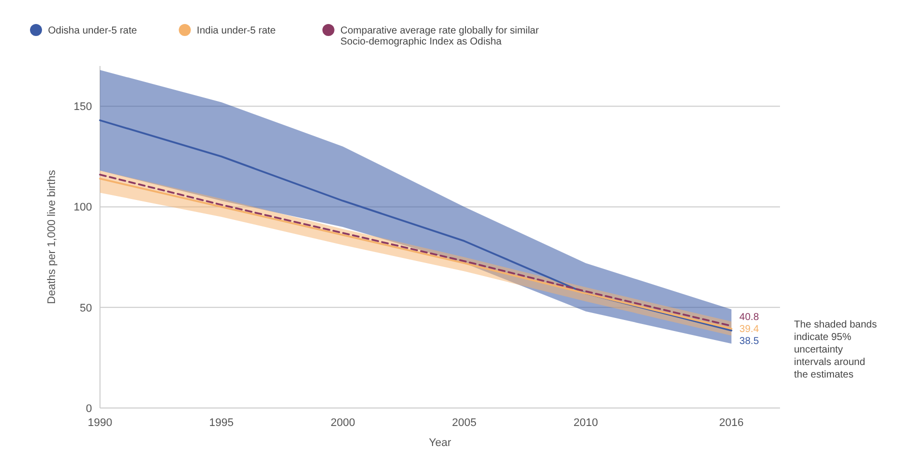  What do you see at coordinates (86, 308) in the screenshot?
I see `y-tick-label: 50` at bounding box center [86, 308].